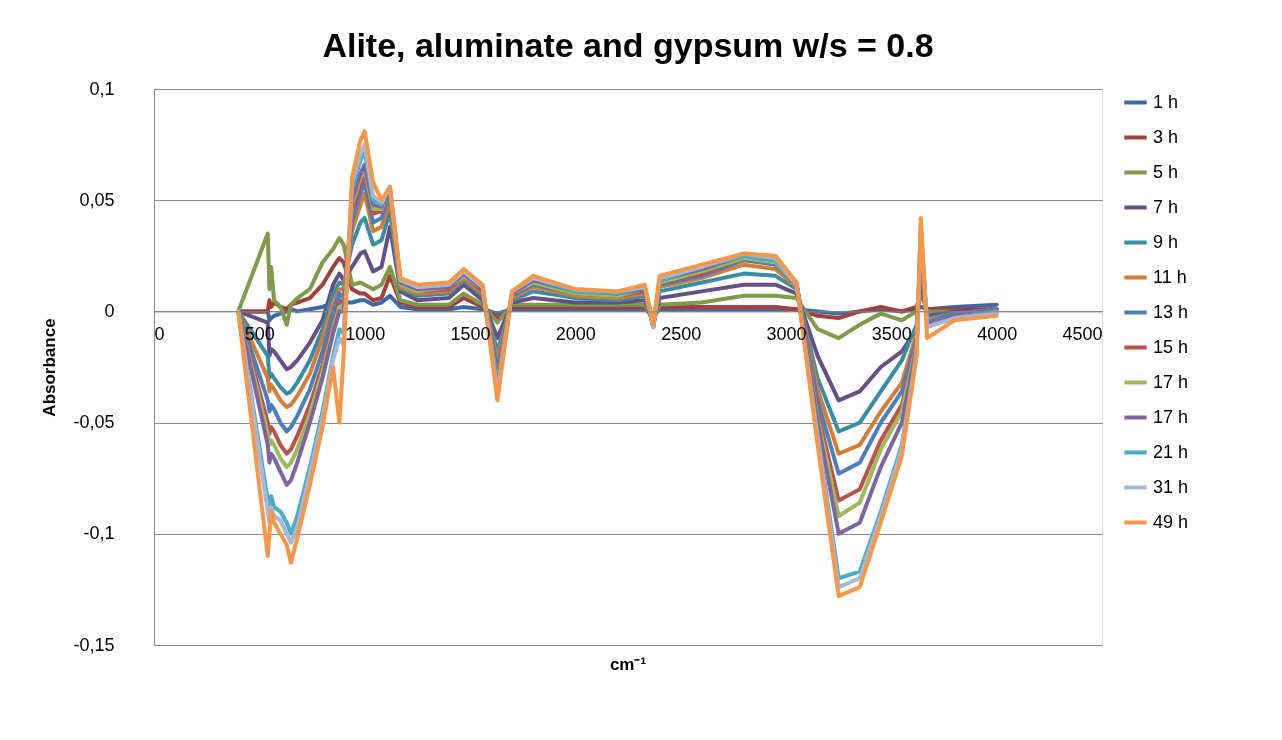 This screenshot has height=740, width=1282. Describe the element at coordinates (99, 533) in the screenshot. I see `y-tick-label: -0,1` at that location.